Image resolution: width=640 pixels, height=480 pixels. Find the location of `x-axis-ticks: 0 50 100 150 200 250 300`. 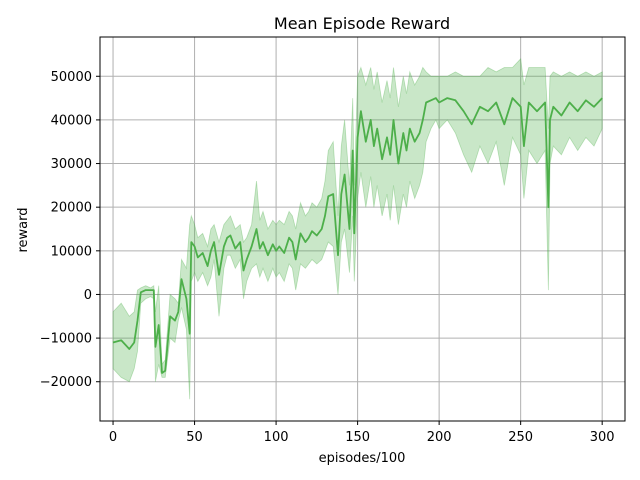

x-axis-ticks: 0 50 100 150 200 250 300 is located at coordinates (362, 433).